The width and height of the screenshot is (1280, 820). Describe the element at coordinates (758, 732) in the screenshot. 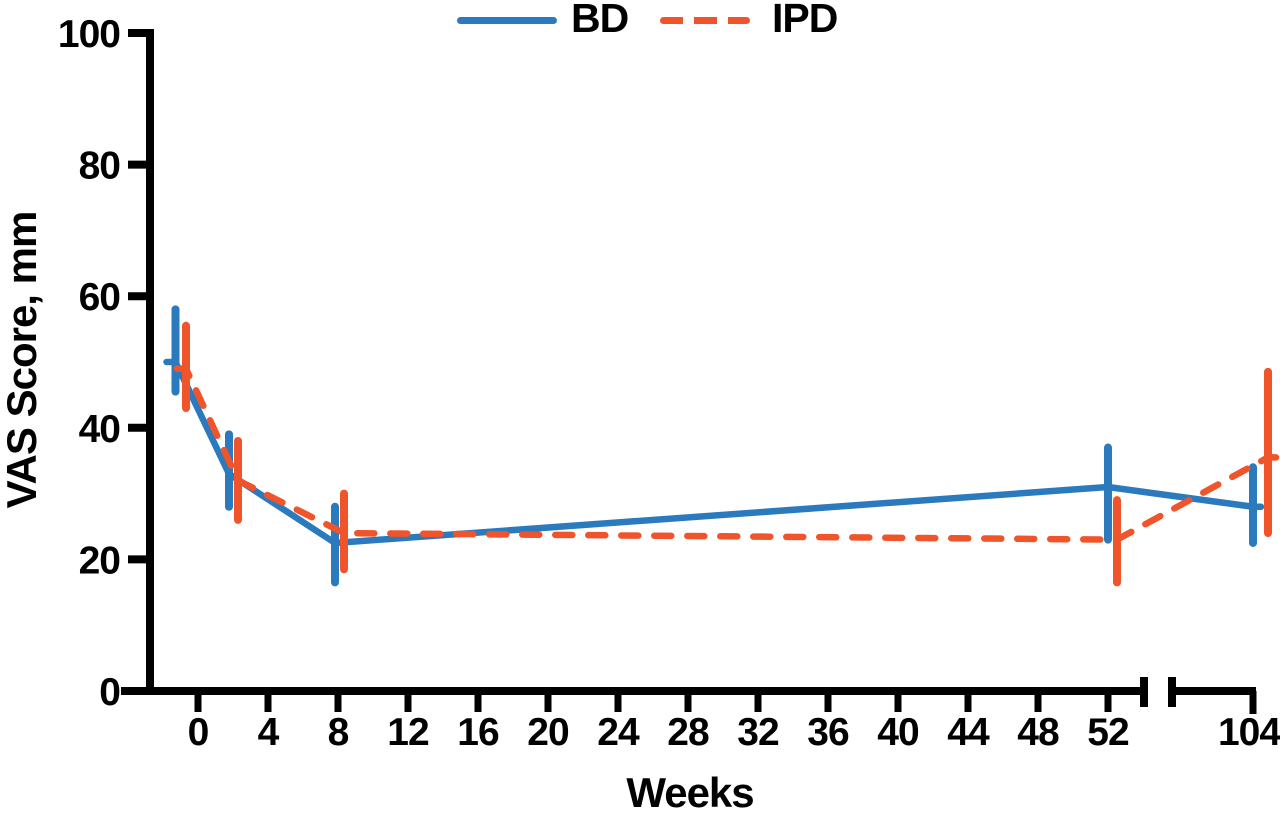

I see `x-tick-label: 32` at that location.